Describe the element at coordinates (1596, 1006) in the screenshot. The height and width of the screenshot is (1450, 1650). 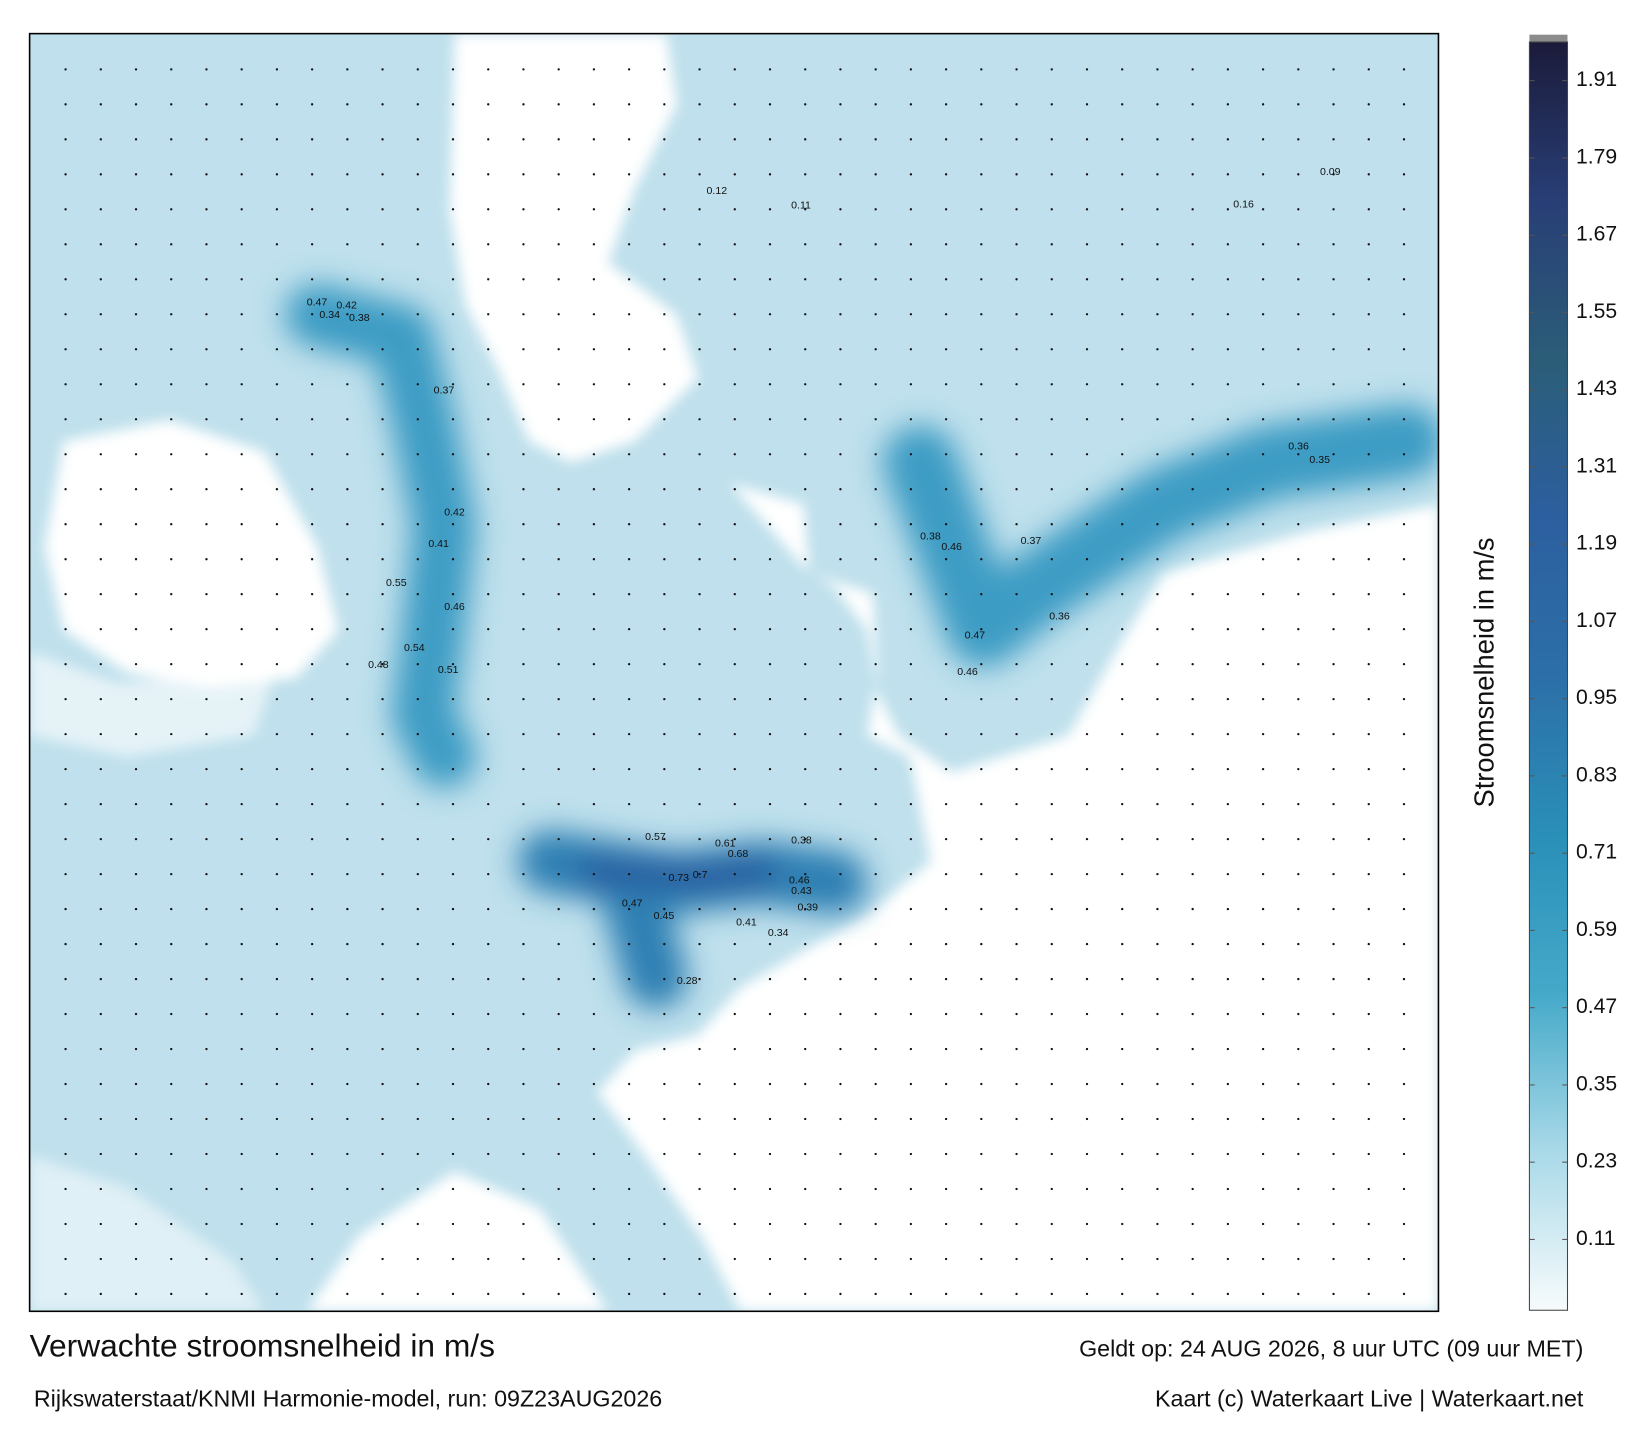
I see `colorbar-tick-label: 0.47` at that location.